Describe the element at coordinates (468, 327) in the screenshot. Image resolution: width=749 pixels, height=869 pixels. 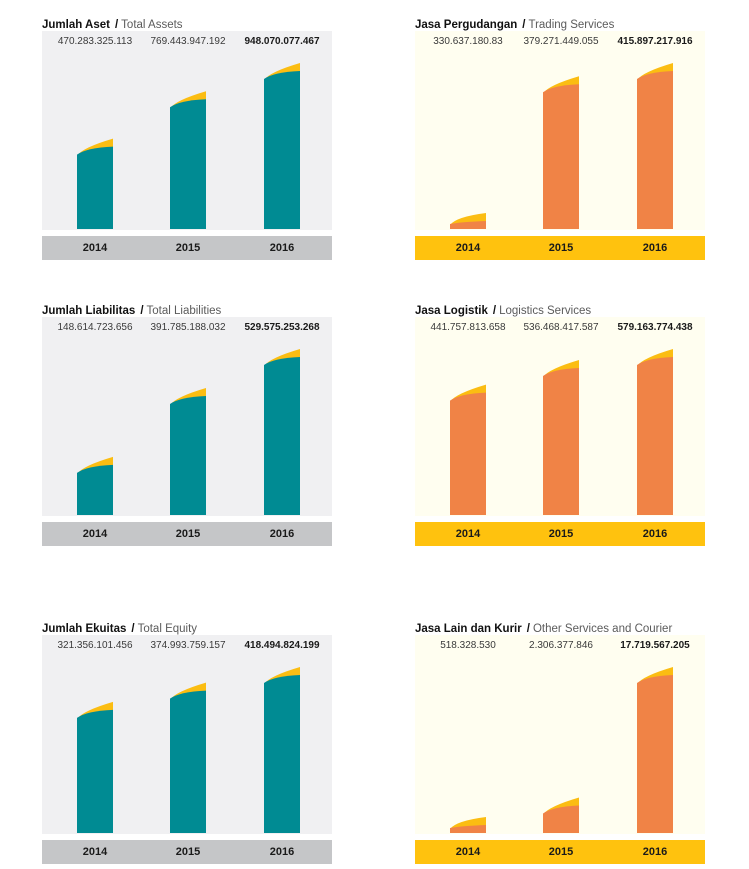
I see `value-label: 441.757.813.658` at that location.